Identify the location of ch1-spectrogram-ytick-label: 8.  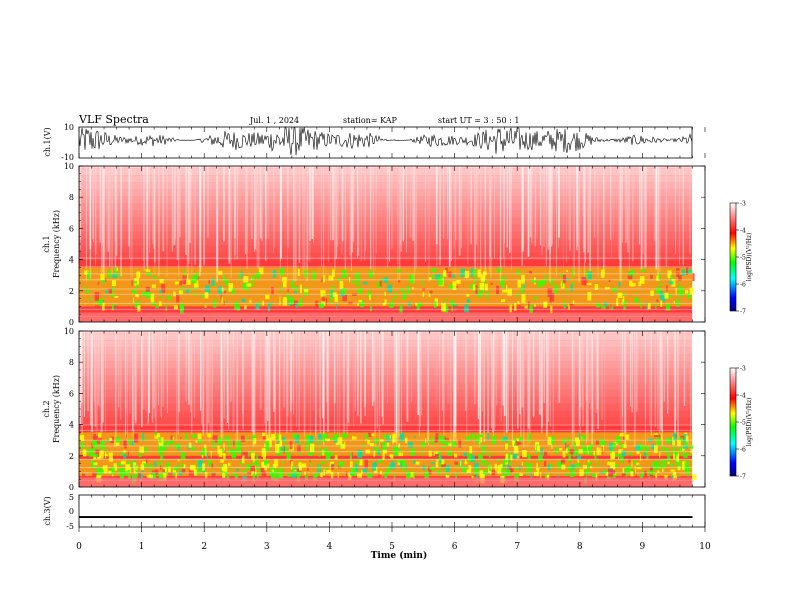
(71, 197).